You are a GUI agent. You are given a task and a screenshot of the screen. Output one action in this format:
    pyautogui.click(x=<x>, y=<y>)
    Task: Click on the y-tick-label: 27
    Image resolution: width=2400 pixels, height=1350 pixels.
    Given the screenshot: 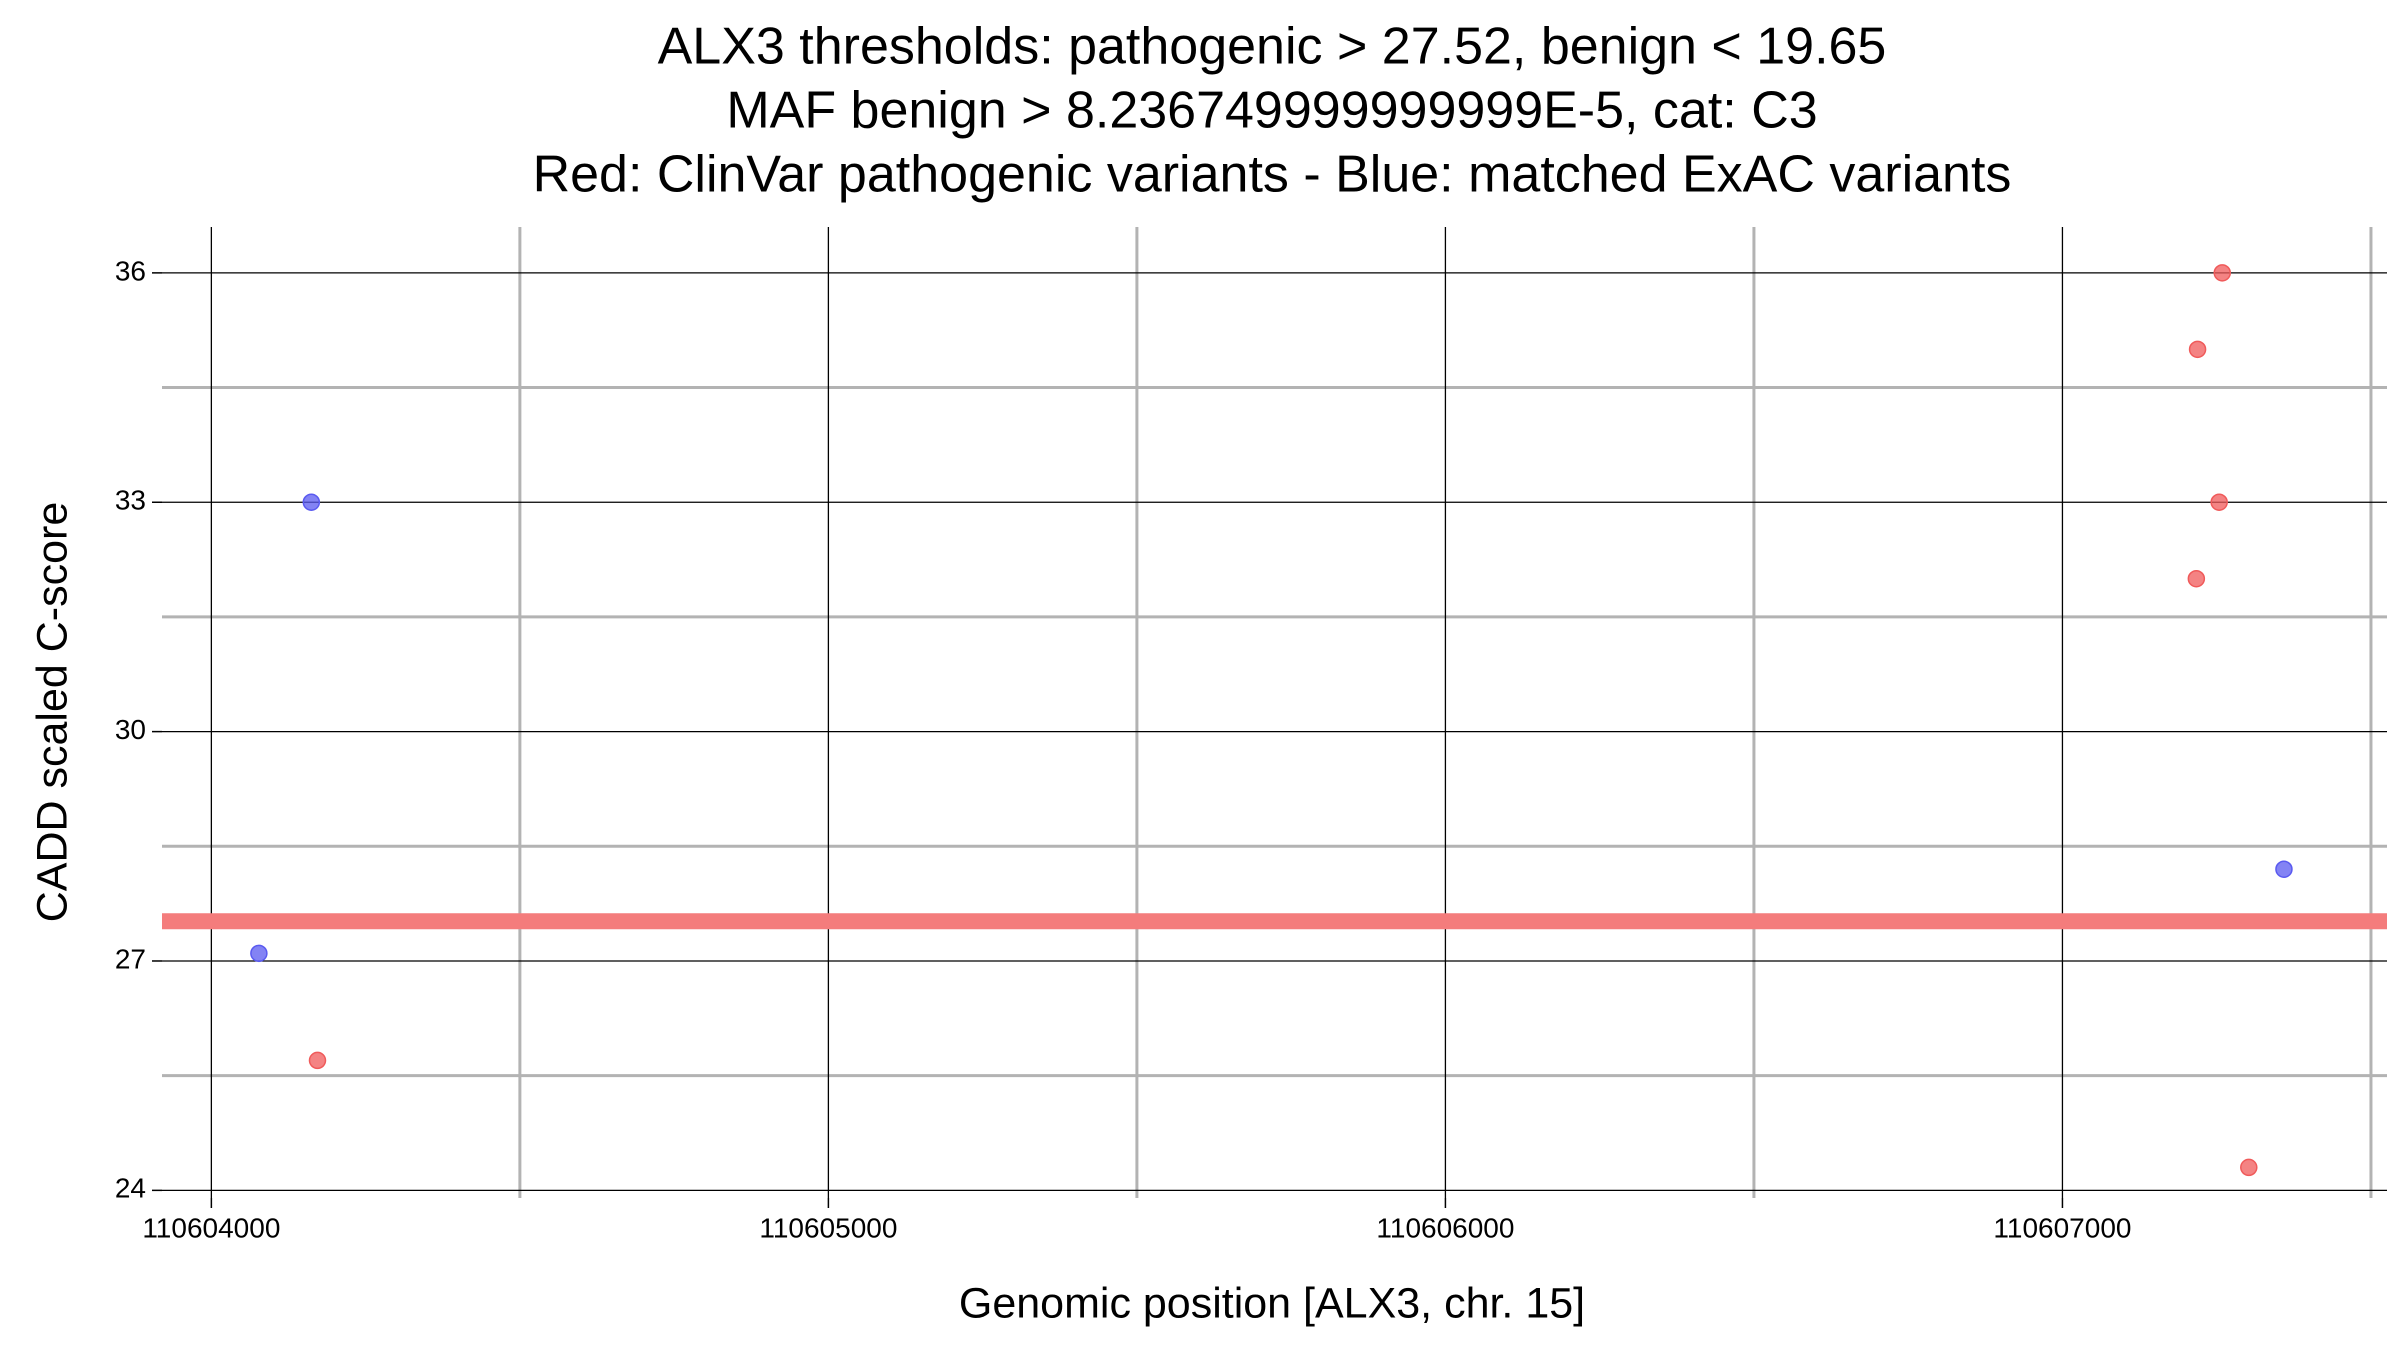 What is the action you would take?
    pyautogui.click(x=130, y=958)
    